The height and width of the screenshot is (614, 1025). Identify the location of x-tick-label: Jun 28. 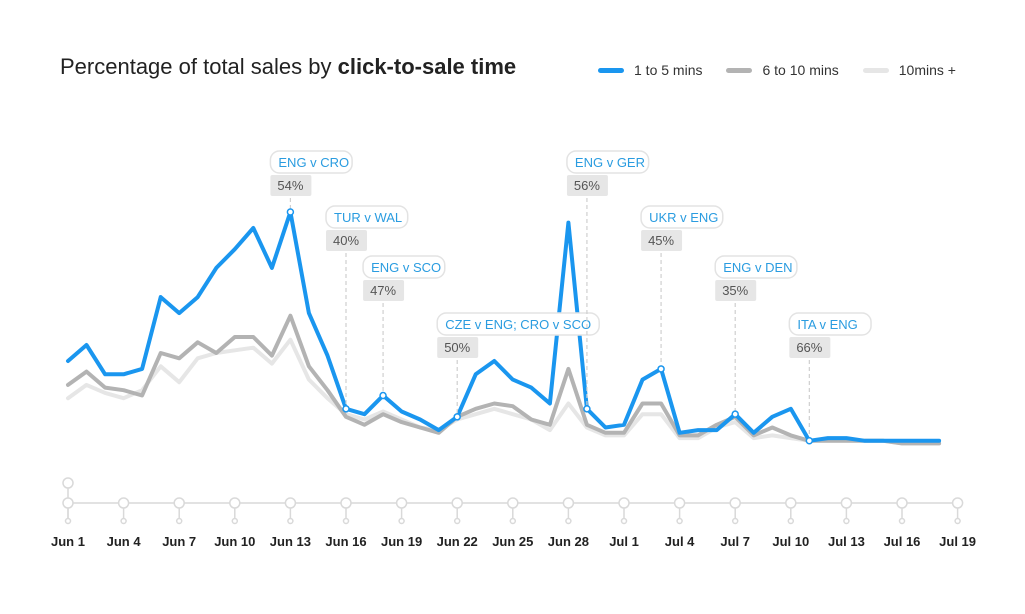
(568, 541).